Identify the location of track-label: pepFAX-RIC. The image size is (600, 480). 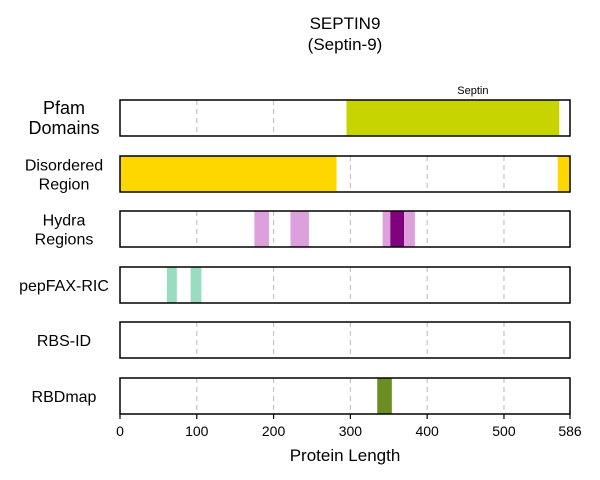
(64, 286).